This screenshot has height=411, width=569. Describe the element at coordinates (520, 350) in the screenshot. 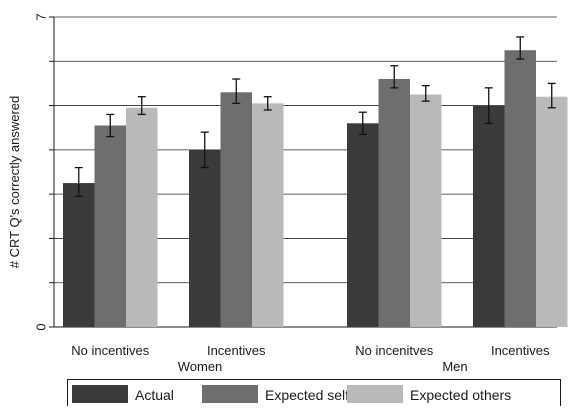

I see `category-label-3: Incentives` at that location.